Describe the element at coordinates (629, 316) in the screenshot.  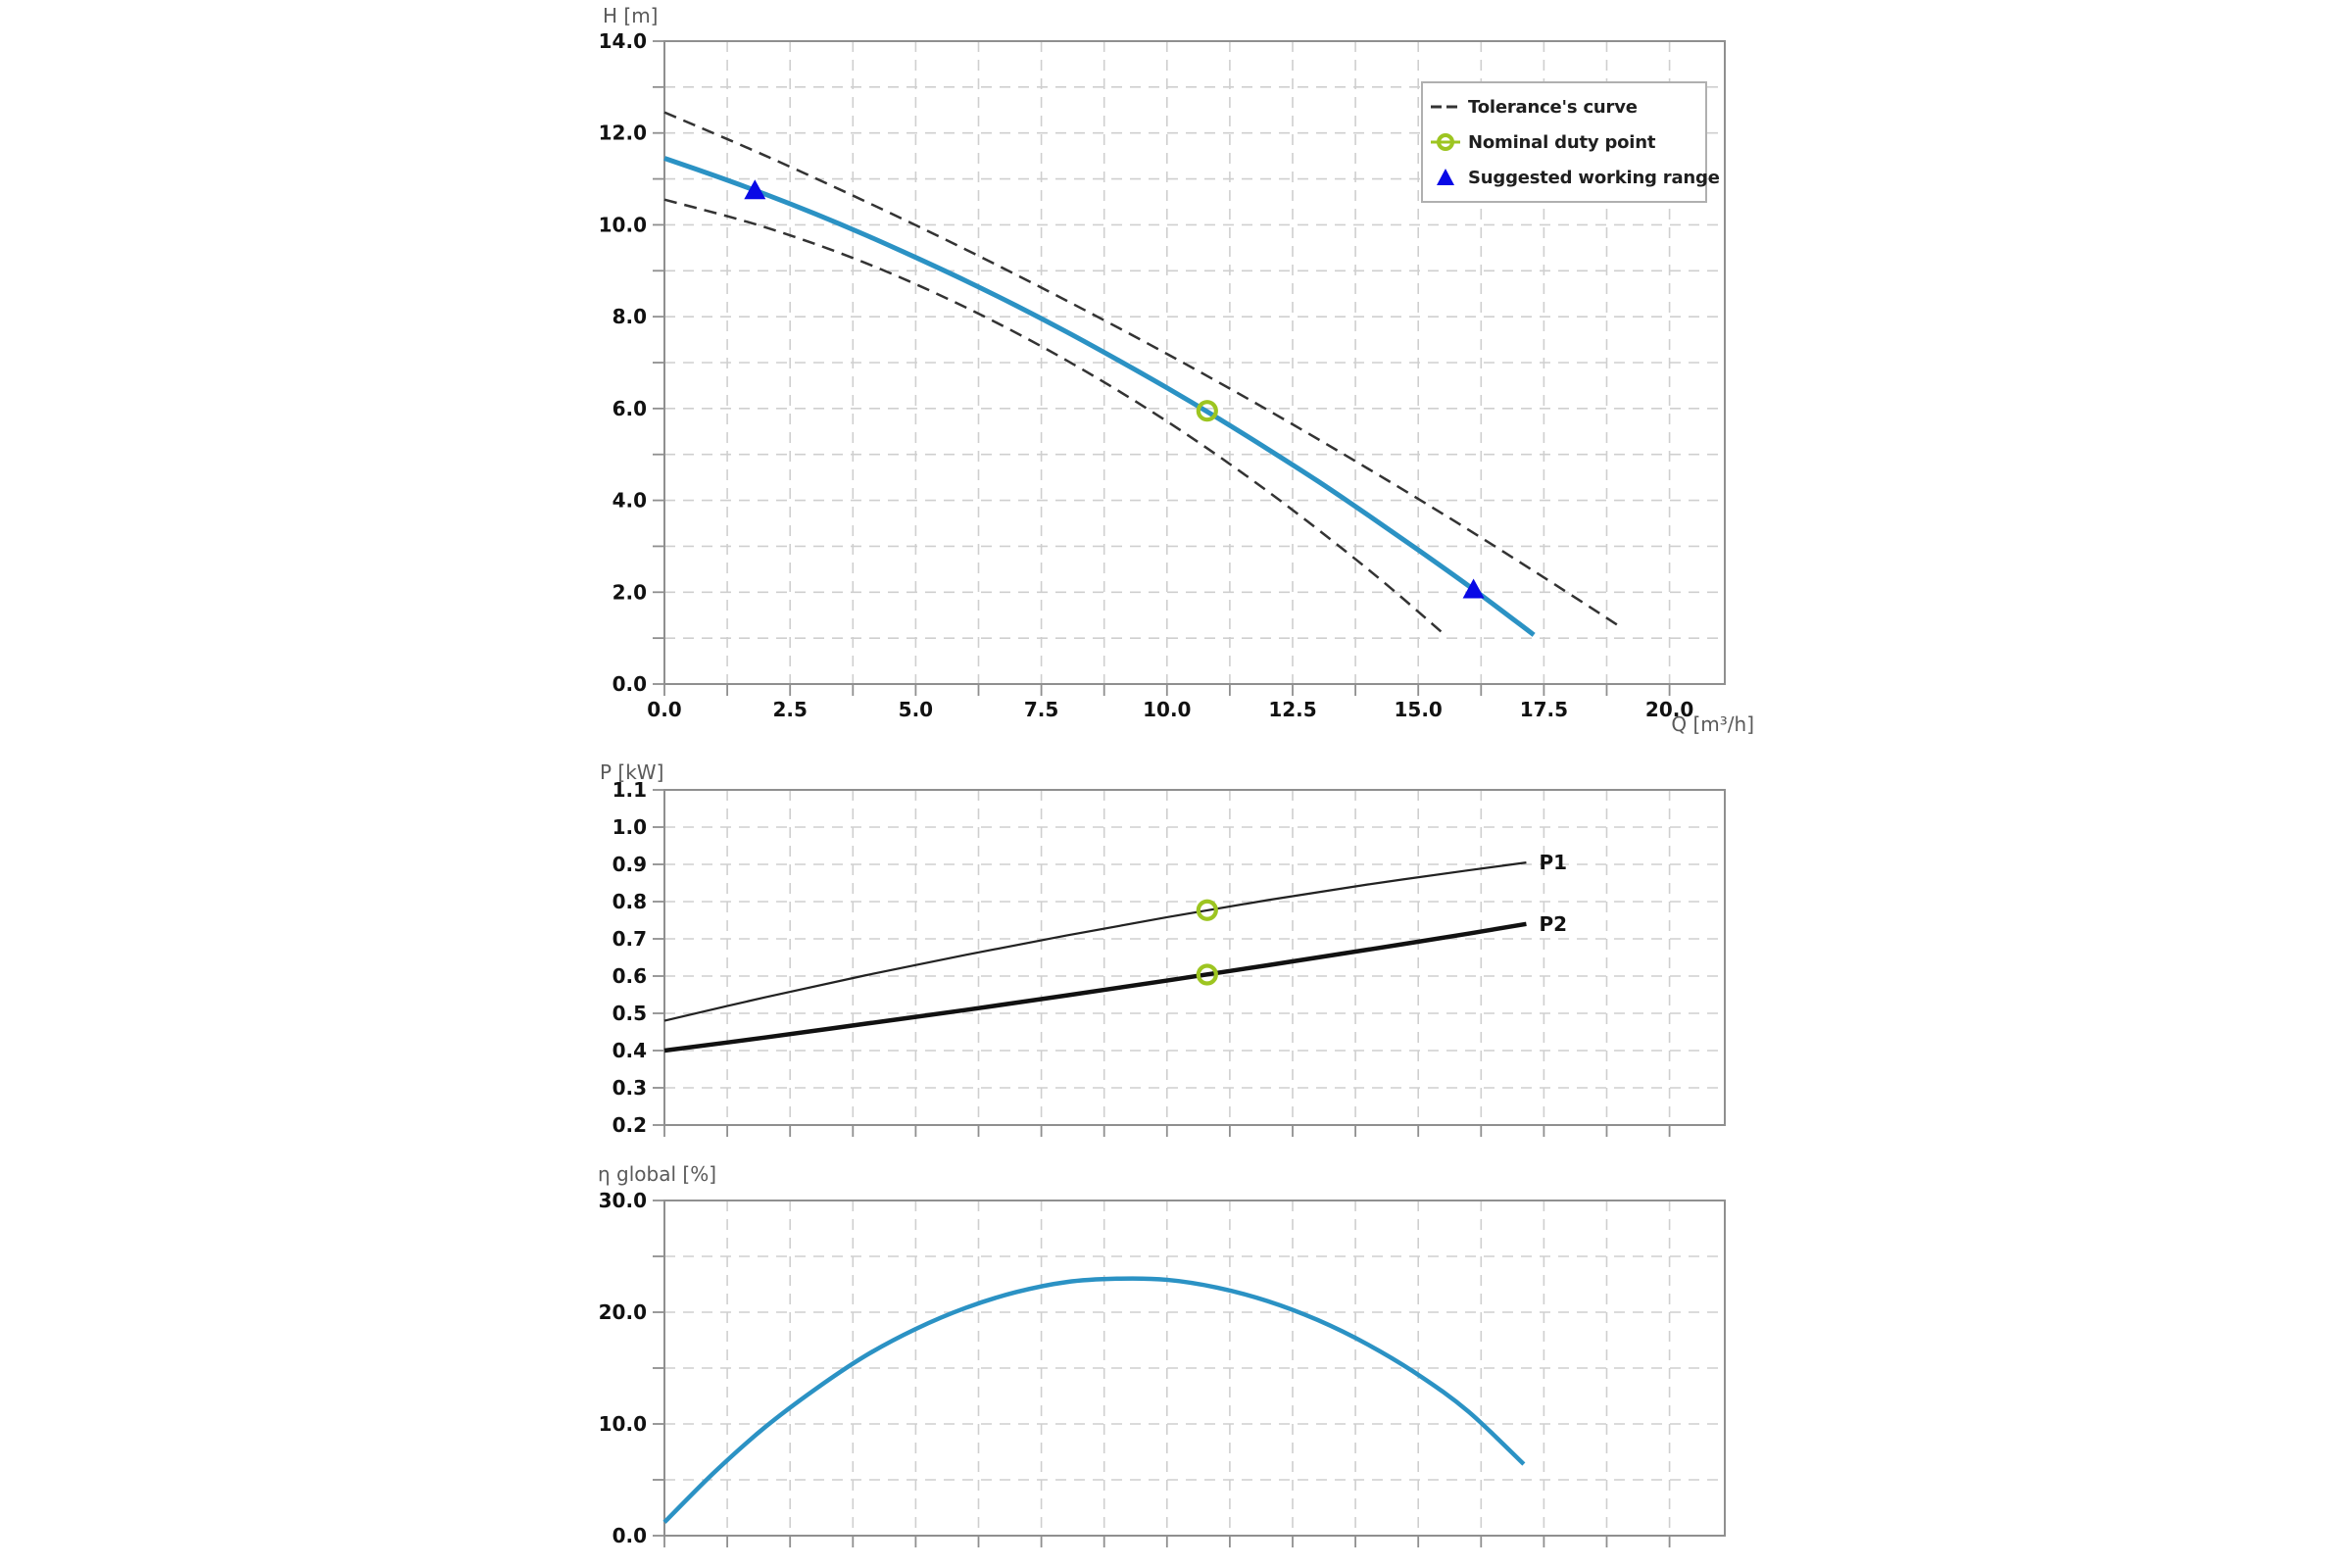
I see `y-tick-label: 8.0` at that location.